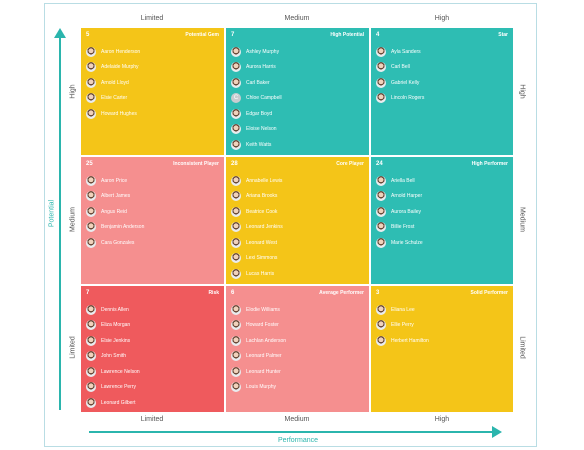  What do you see at coordinates (403, 180) in the screenshot?
I see `person-name: Ariella Bell` at bounding box center [403, 180].